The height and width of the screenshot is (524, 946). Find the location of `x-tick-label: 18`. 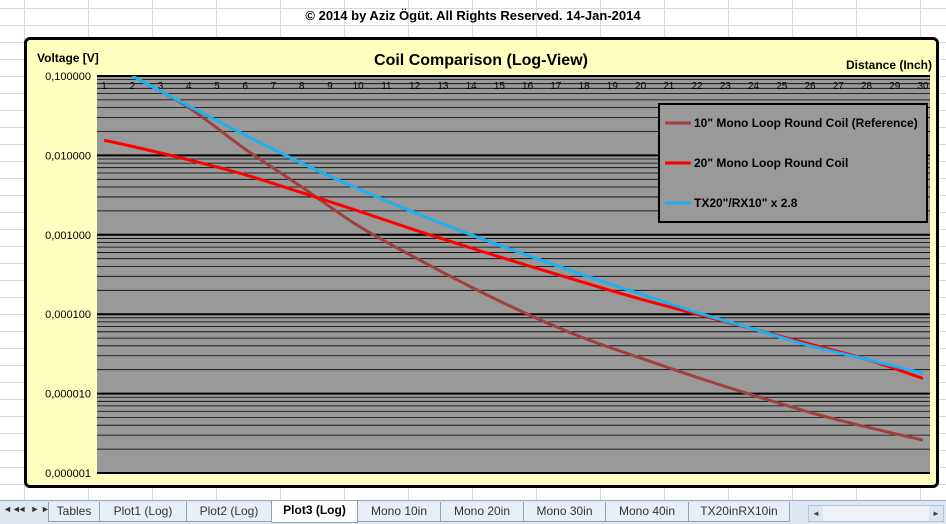

x-tick-label: 18 is located at coordinates (585, 86).